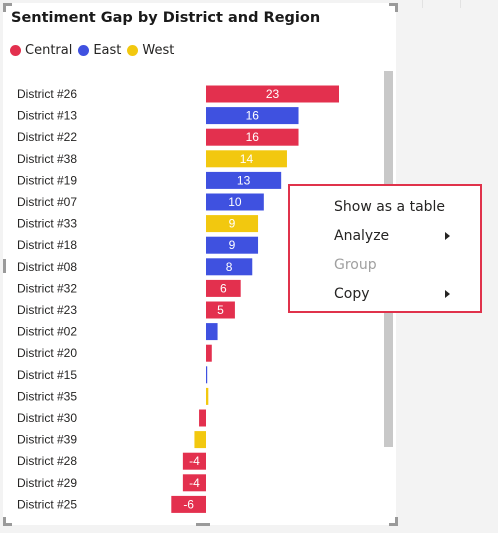  What do you see at coordinates (47, 504) in the screenshot?
I see `category-label: District #25` at bounding box center [47, 504].